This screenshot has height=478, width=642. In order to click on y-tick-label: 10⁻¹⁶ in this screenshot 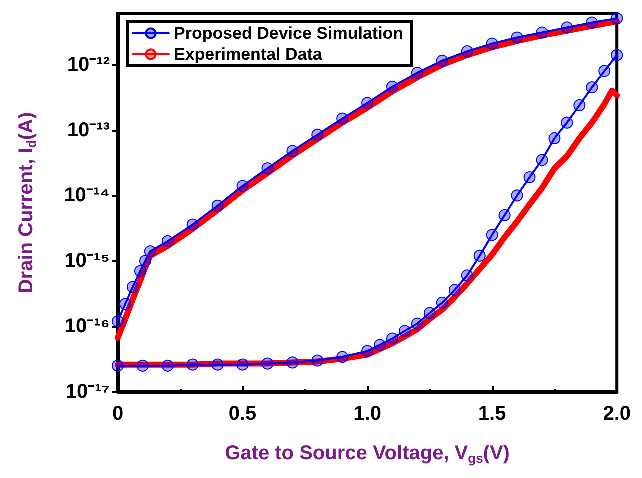, I will do `click(87, 327)`.